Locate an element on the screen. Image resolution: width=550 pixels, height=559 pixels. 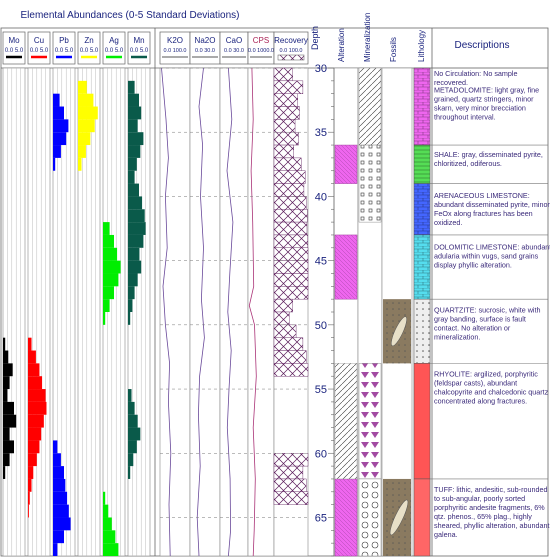
description-line: No Circulation: No sample is located at coordinates (476, 73).